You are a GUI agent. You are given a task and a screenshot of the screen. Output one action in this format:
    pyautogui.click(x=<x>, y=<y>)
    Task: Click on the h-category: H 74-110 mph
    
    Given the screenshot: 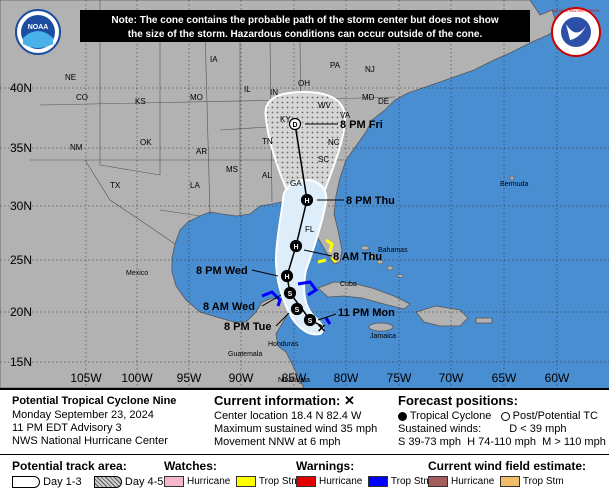 What is the action you would take?
    pyautogui.click(x=501, y=442)
    